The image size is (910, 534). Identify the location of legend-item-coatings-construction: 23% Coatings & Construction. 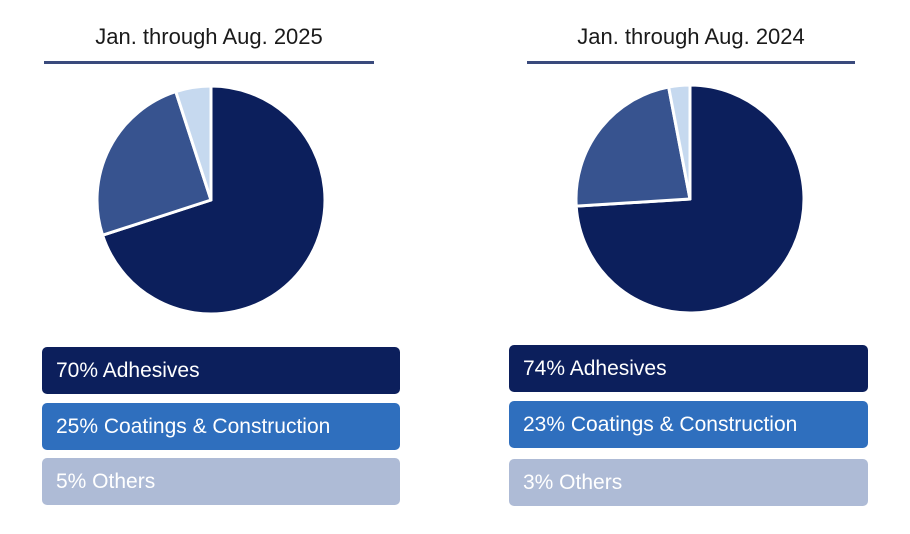
(688, 424).